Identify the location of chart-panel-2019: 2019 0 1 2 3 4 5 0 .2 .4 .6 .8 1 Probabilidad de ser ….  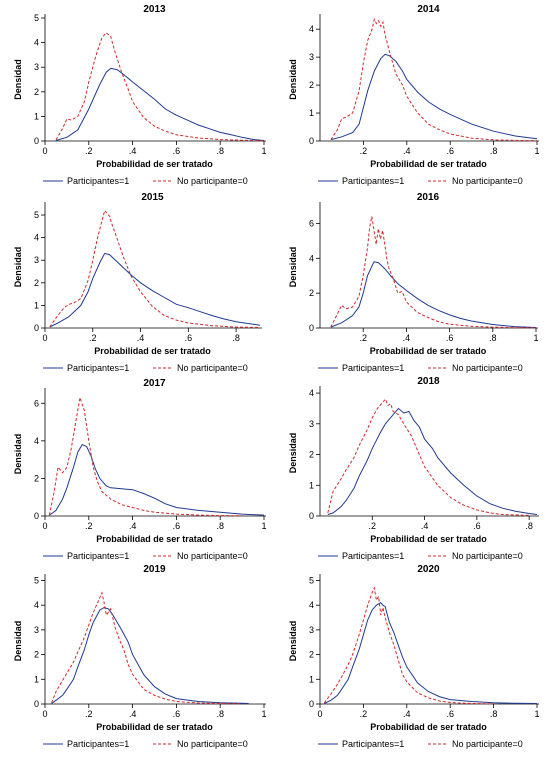
(140, 656).